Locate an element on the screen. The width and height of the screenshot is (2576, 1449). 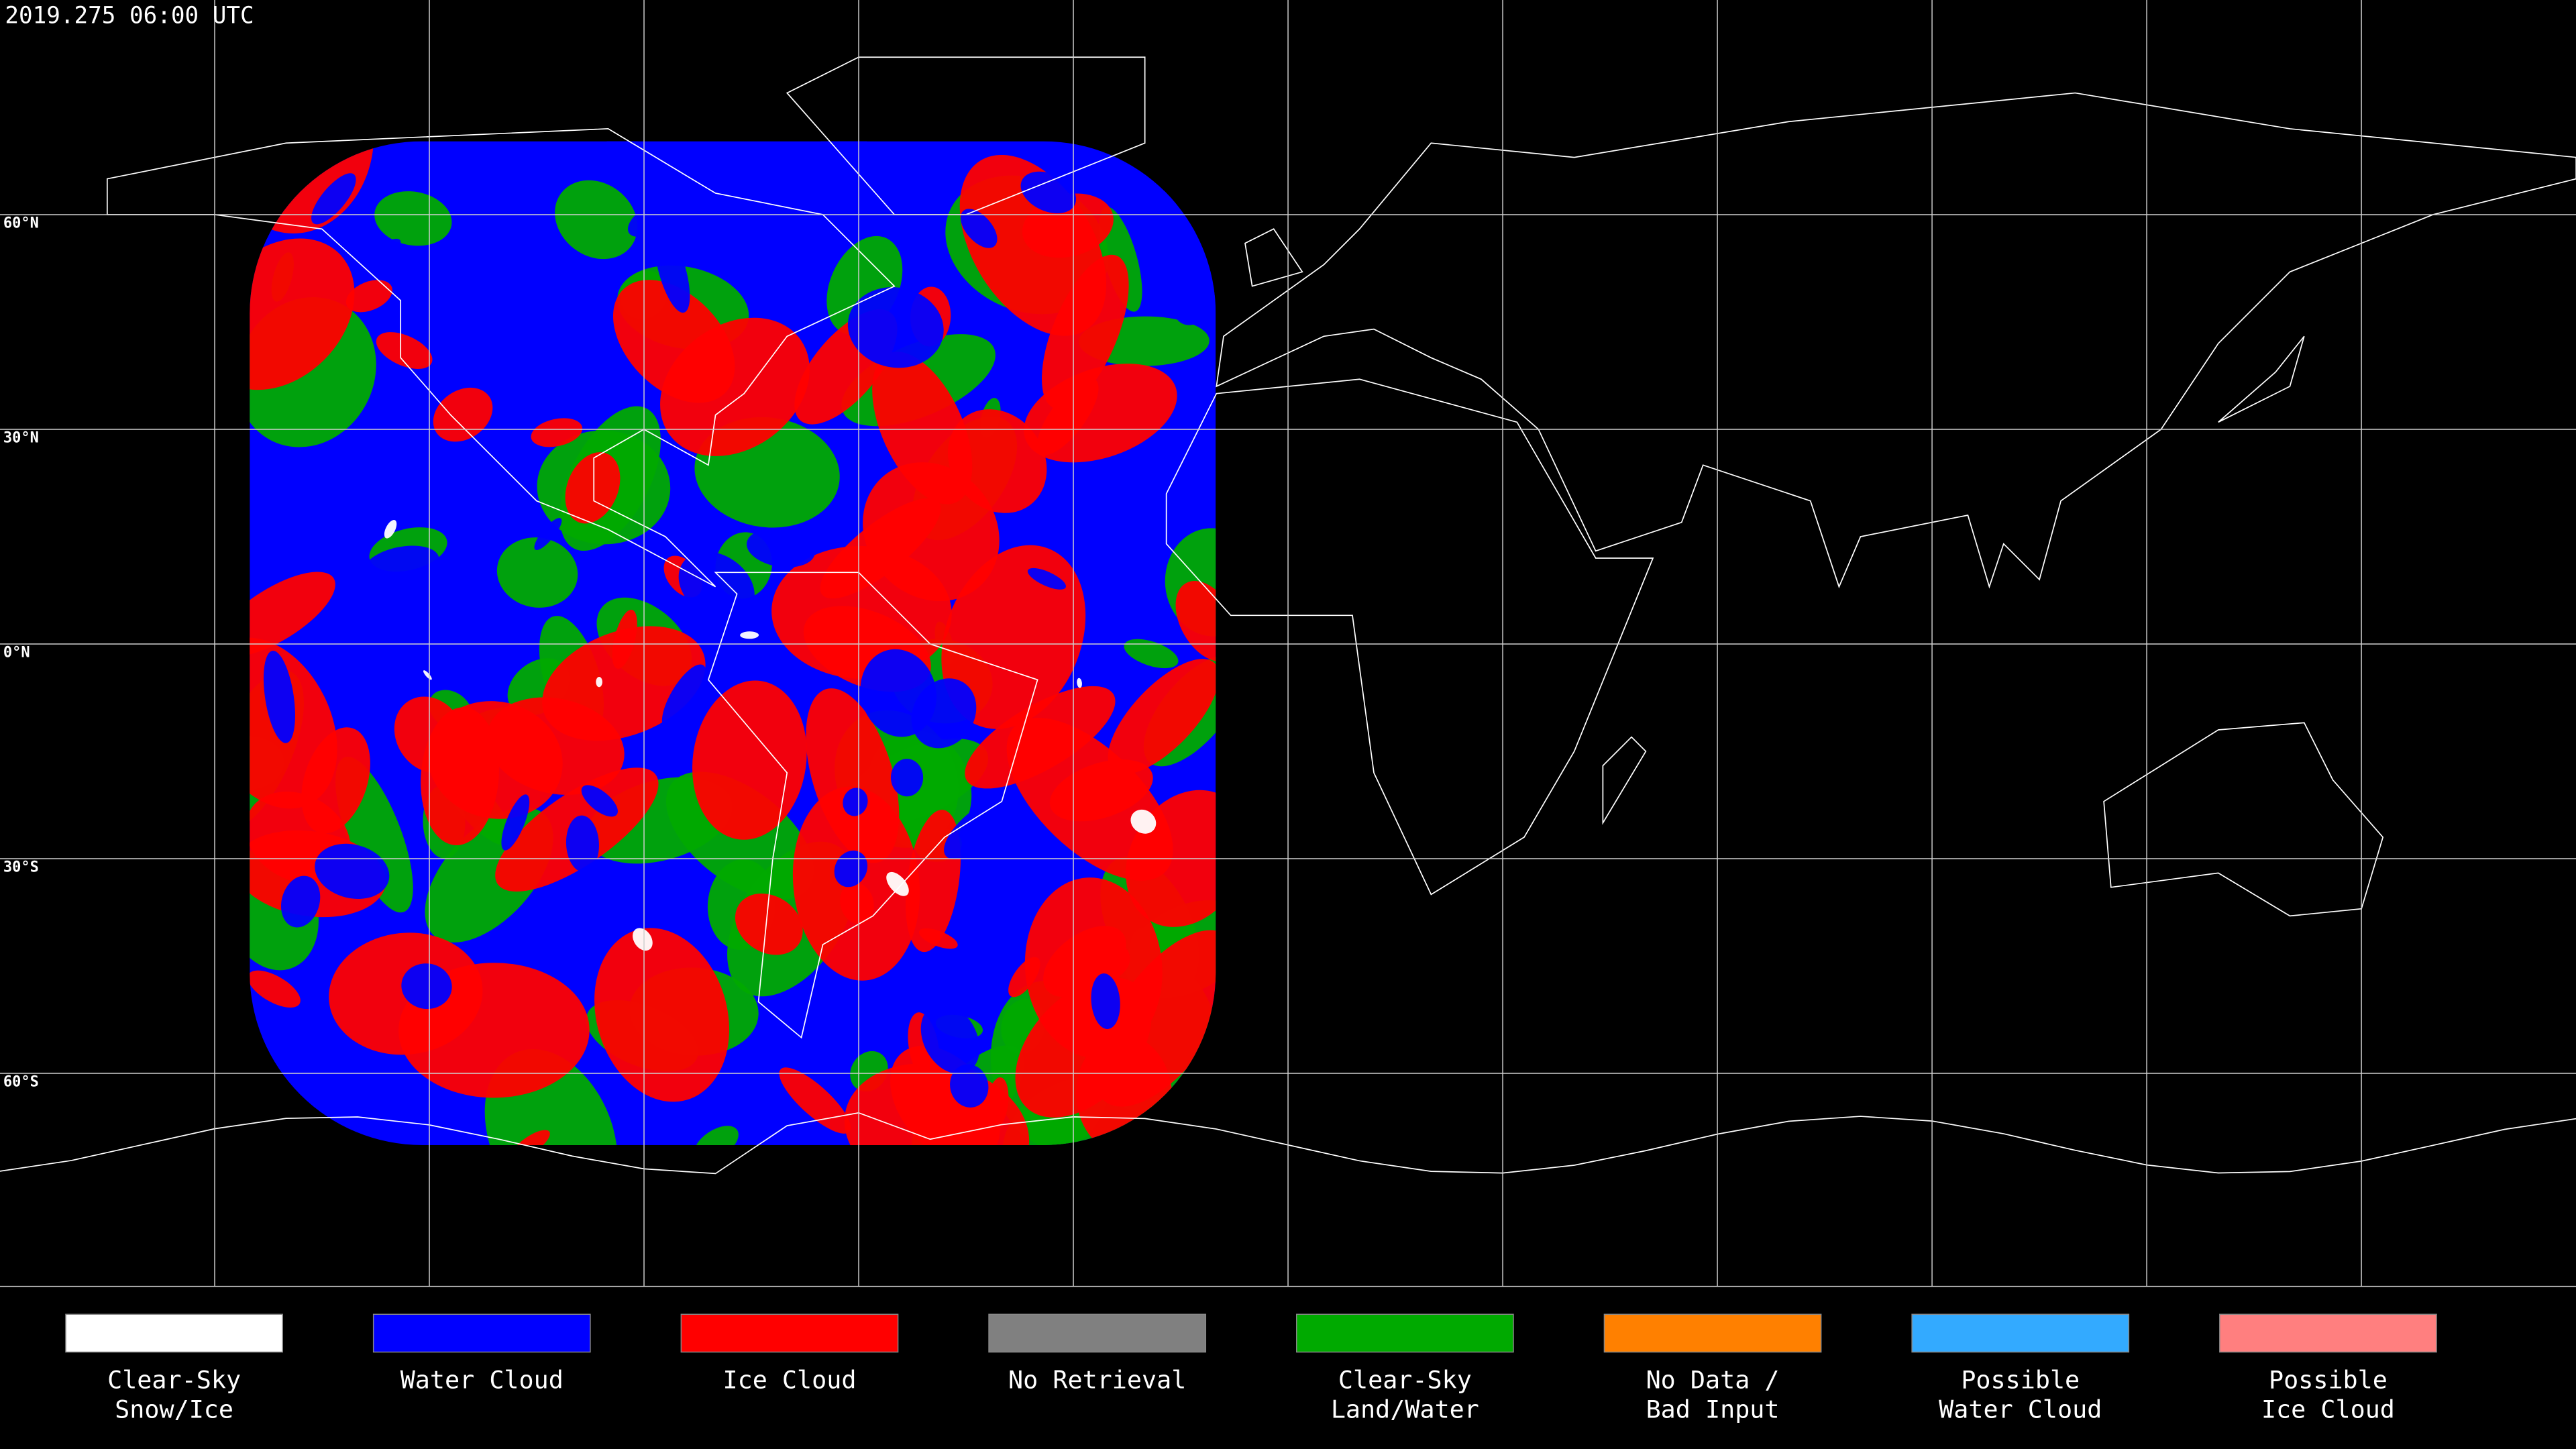
latitude-label: 30°N is located at coordinates (21, 438).